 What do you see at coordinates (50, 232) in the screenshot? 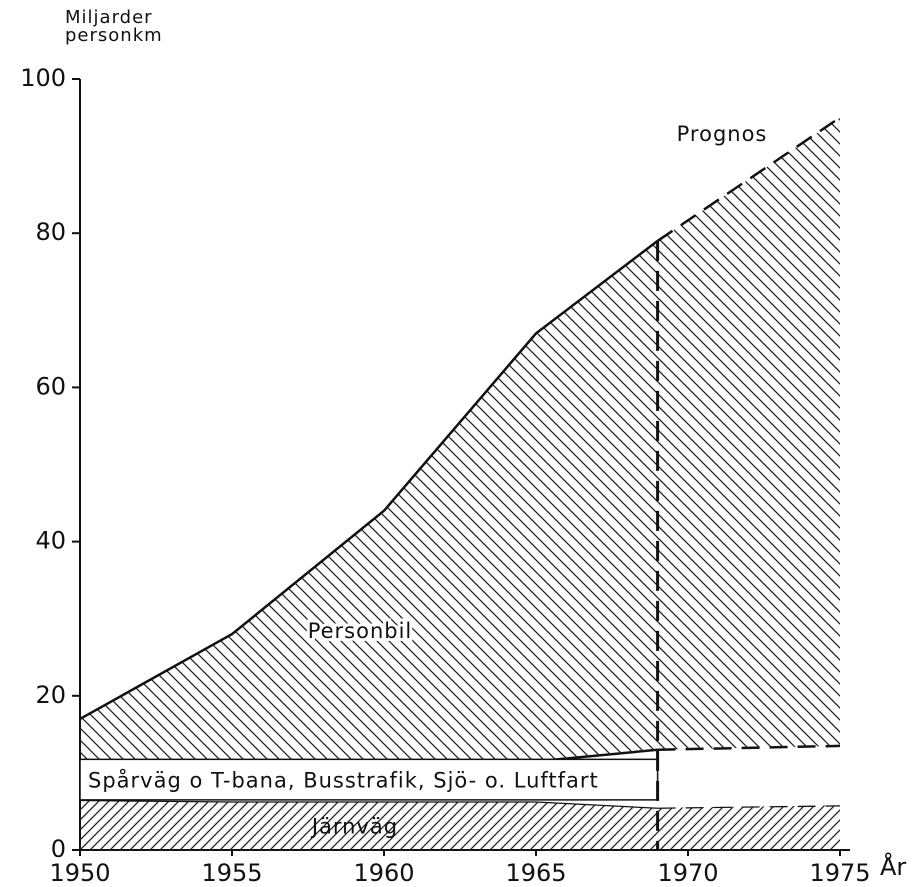
I see `y-tick-label: 80` at bounding box center [50, 232].